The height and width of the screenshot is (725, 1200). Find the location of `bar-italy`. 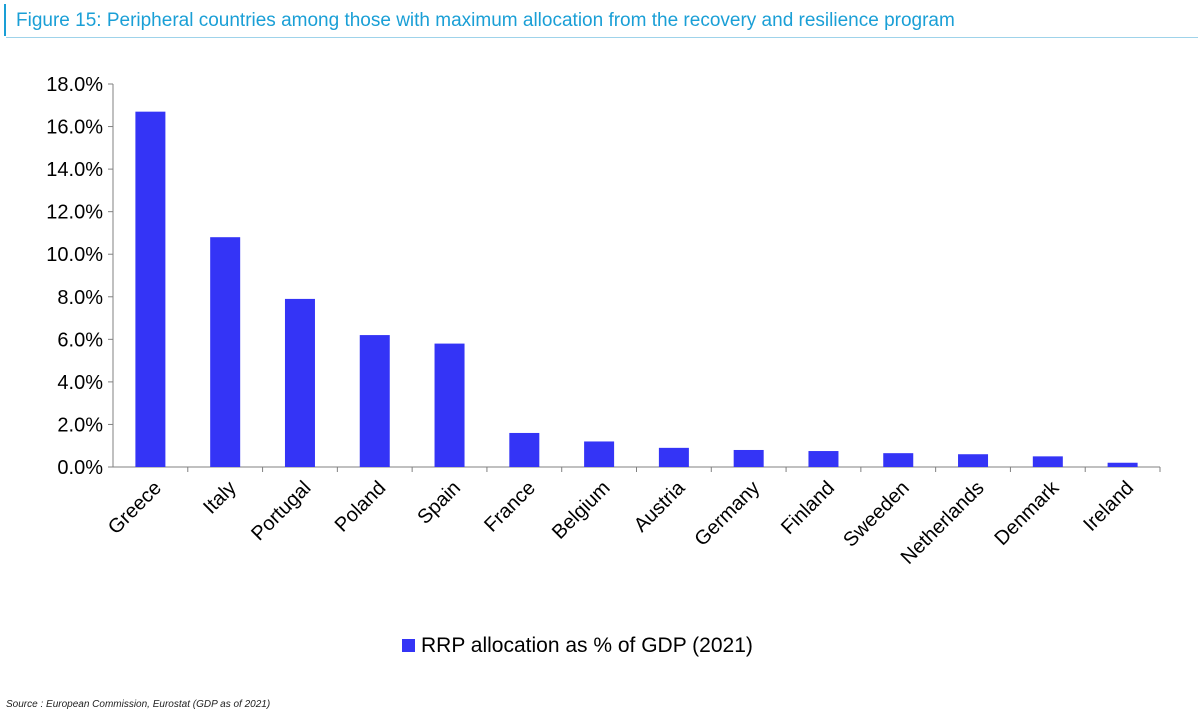

bar-italy is located at coordinates (225, 352).